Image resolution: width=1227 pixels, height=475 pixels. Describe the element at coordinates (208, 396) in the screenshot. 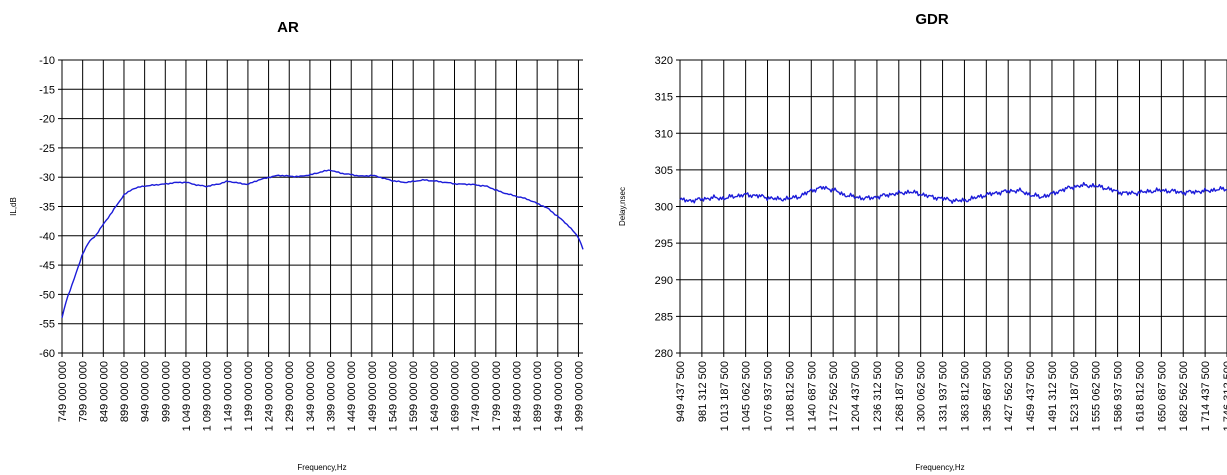

I see `ar-xtick-label: 1 099 000 000` at that location.